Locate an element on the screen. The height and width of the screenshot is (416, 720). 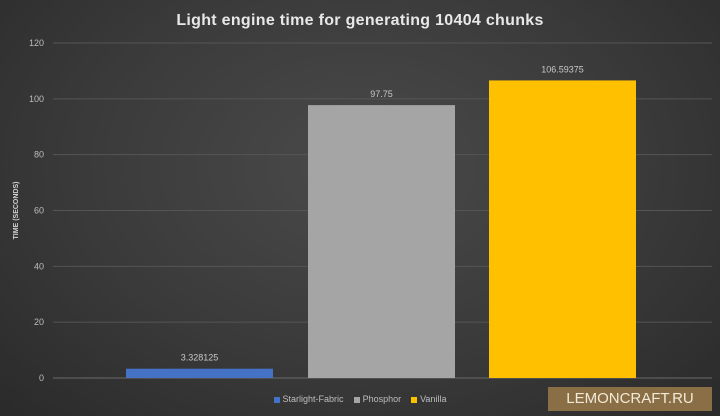
legend-item: Phosphor is located at coordinates (377, 399).